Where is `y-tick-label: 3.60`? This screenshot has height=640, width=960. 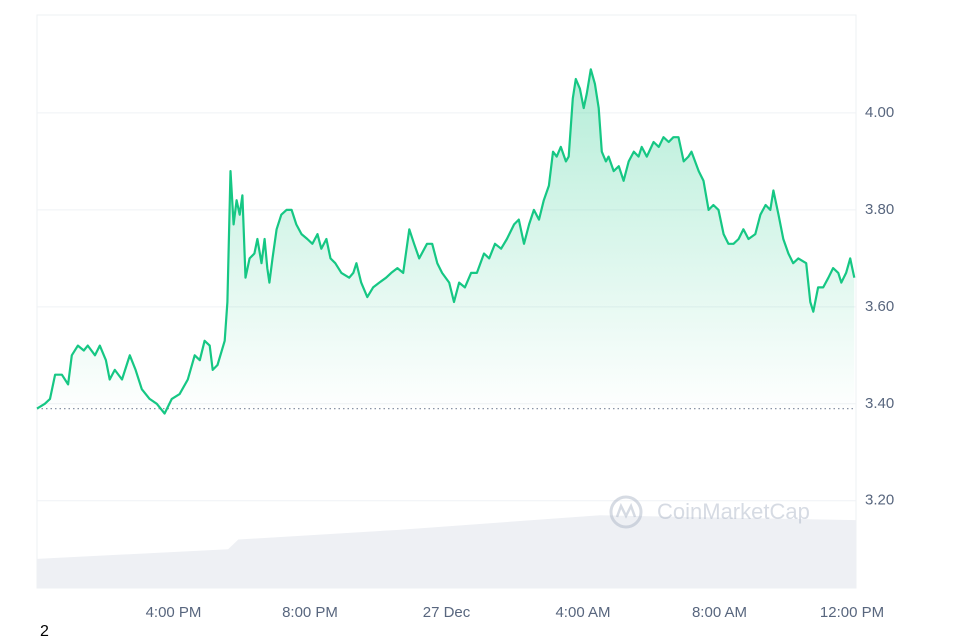
y-tick-label: 3.60 is located at coordinates (879, 306).